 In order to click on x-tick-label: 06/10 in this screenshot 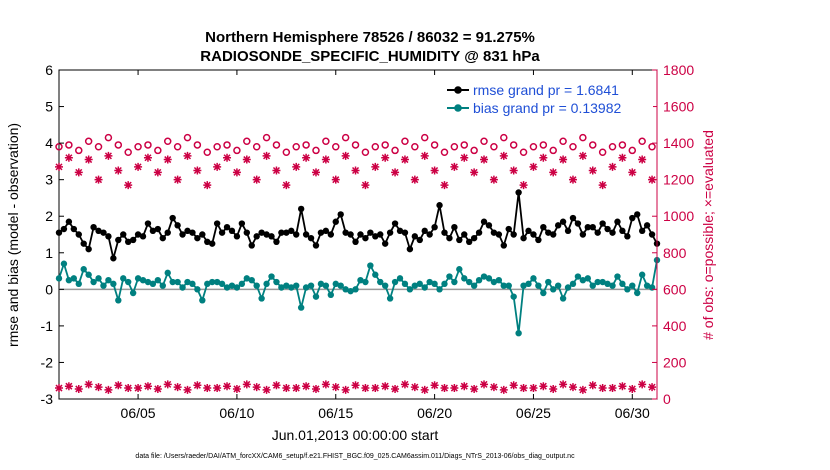, I will do `click(236, 413)`.